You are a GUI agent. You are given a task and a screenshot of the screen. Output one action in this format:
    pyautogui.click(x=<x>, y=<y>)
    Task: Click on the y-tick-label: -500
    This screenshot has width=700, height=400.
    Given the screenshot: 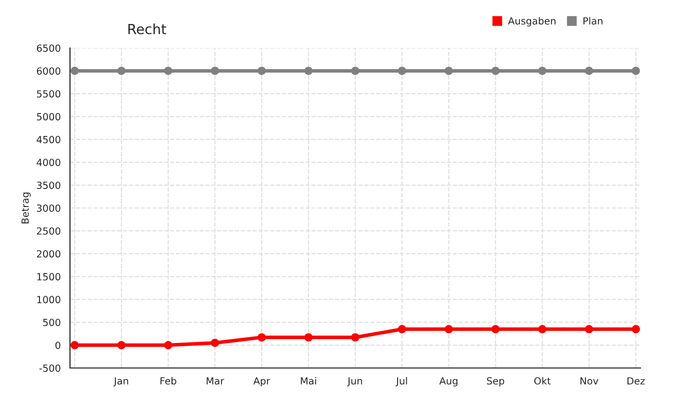 What is the action you would take?
    pyautogui.click(x=49, y=368)
    